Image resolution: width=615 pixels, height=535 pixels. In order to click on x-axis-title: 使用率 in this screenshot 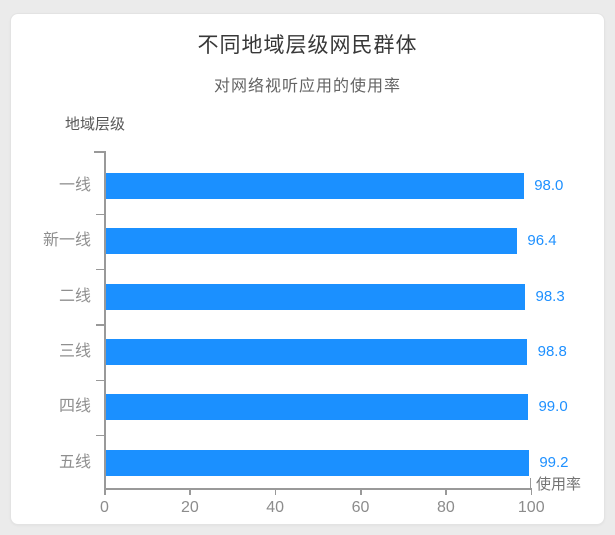, I will do `click(559, 484)`.